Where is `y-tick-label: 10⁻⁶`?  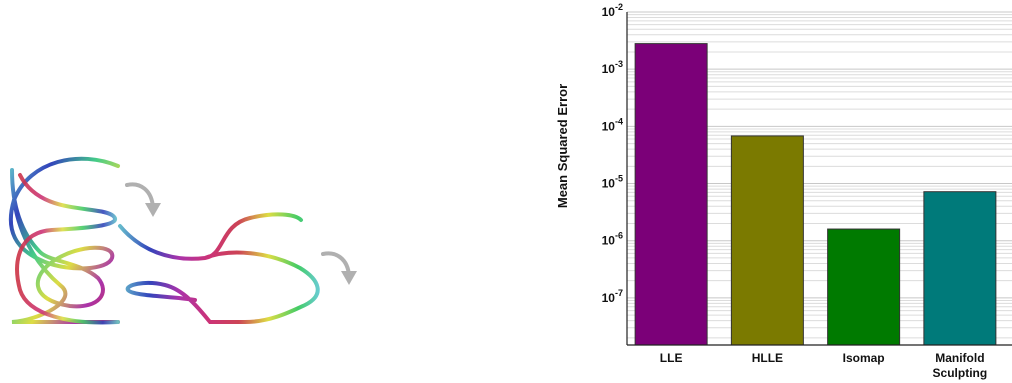
y-tick-label: 10⁻⁶ is located at coordinates (612, 239).